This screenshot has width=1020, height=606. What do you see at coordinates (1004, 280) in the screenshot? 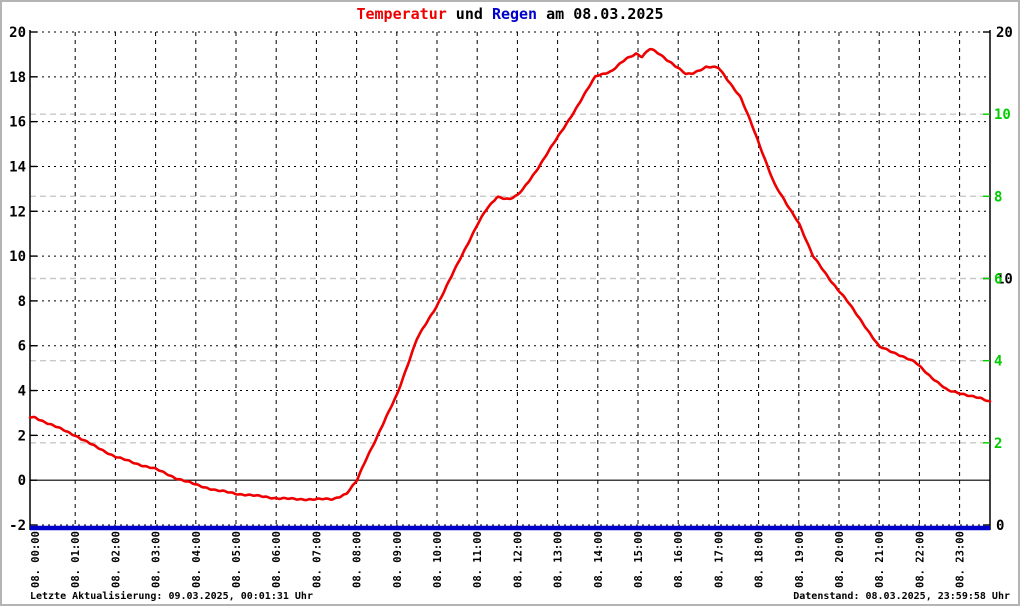
I see `right-axis-label-black: 10` at bounding box center [1004, 280].